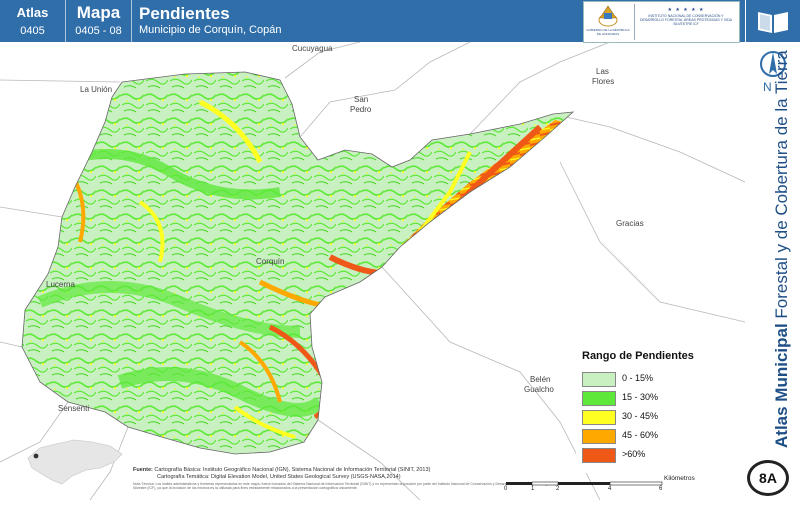 Image resolution: width=800 pixels, height=505 pixels. Describe the element at coordinates (270, 261) in the screenshot. I see `place-corquin: Corquín` at that location.